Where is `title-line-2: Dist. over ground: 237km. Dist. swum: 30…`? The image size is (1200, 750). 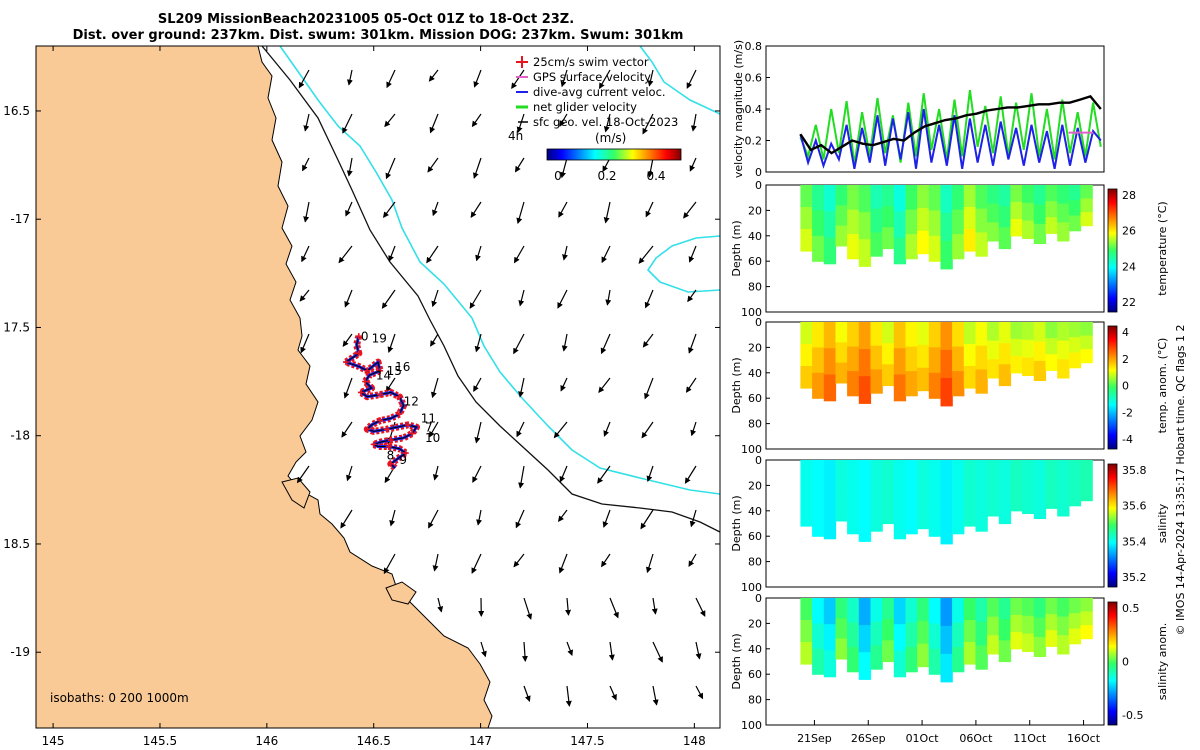 title-line-2: Dist. over ground: 237km. Dist. swum: 30… is located at coordinates (378, 35).